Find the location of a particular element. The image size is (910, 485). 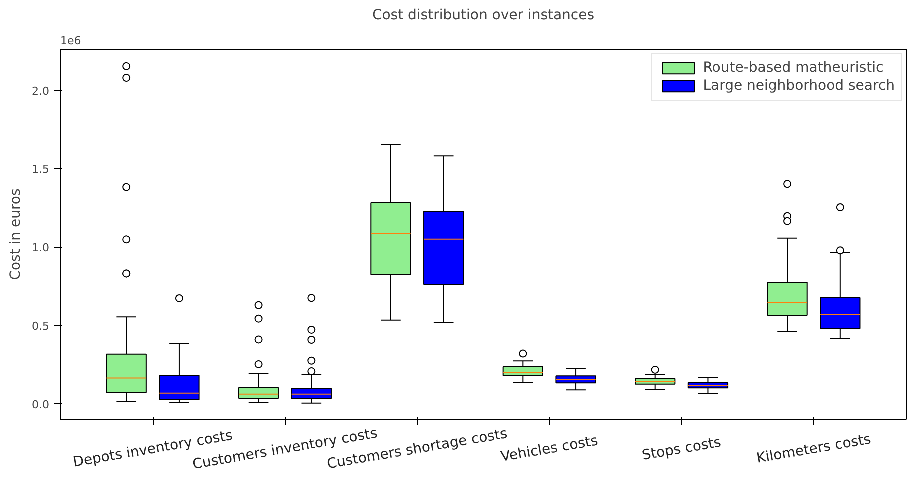

x-tick-label: Kilometers costs is located at coordinates (814, 449).